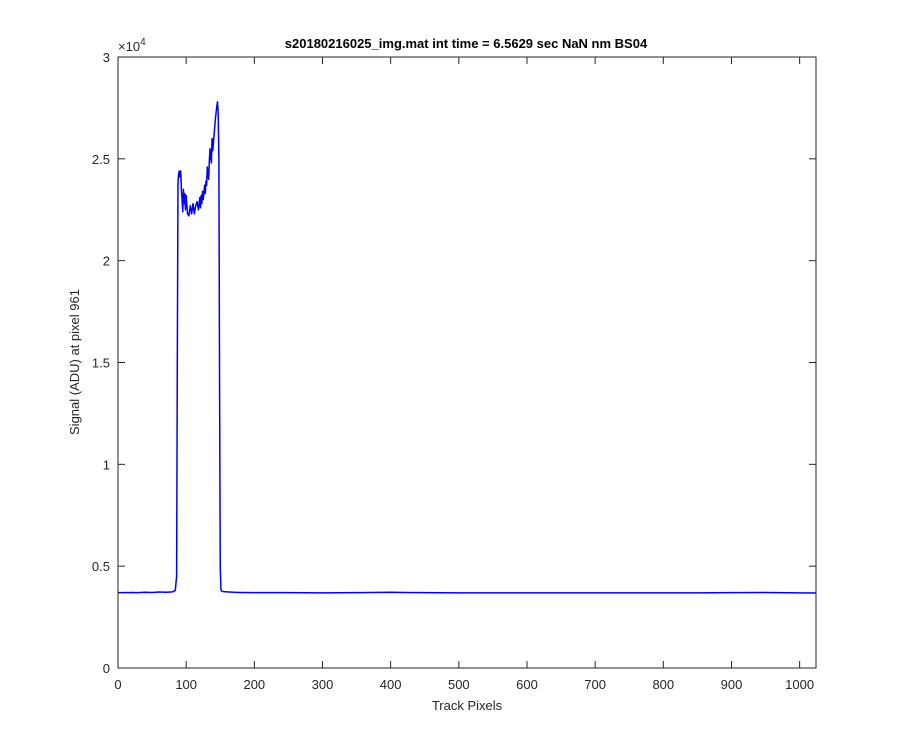 The height and width of the screenshot is (750, 900). What do you see at coordinates (254, 684) in the screenshot?
I see `x-tick-label: 200` at bounding box center [254, 684].